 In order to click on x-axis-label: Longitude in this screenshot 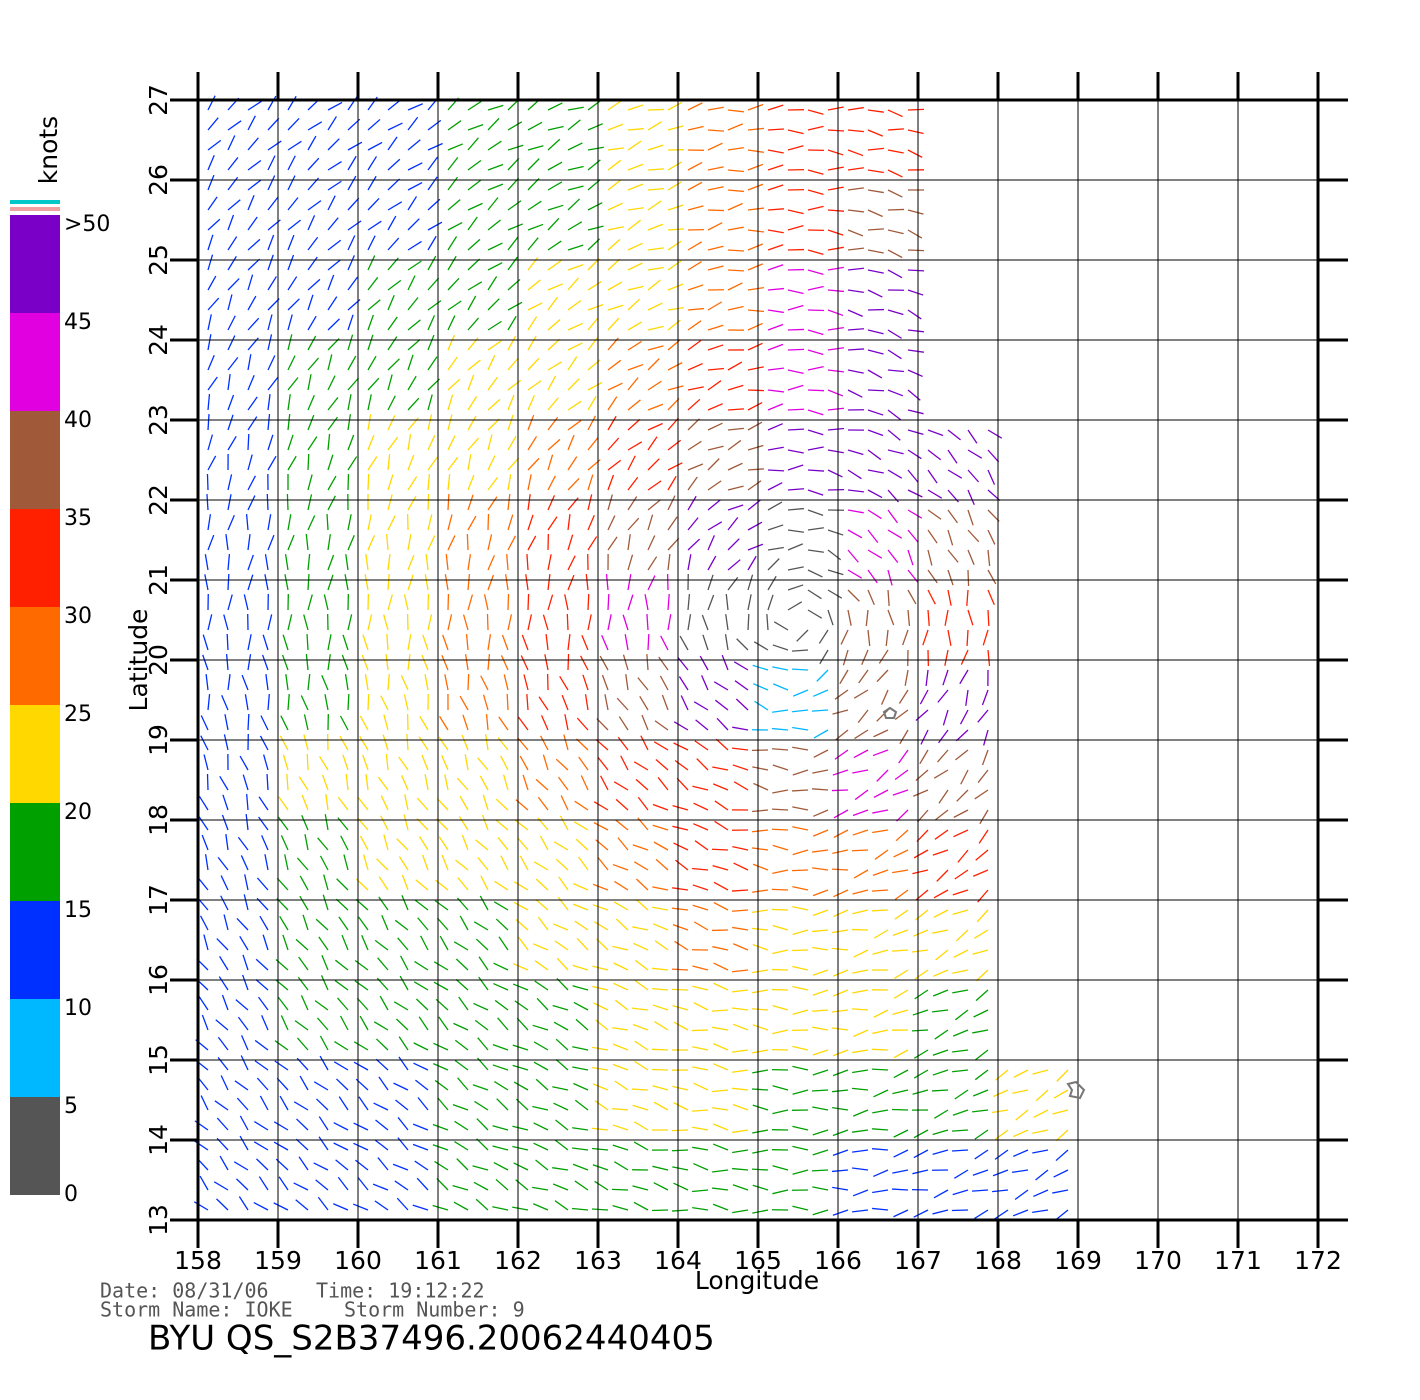, I will do `click(757, 1280)`.